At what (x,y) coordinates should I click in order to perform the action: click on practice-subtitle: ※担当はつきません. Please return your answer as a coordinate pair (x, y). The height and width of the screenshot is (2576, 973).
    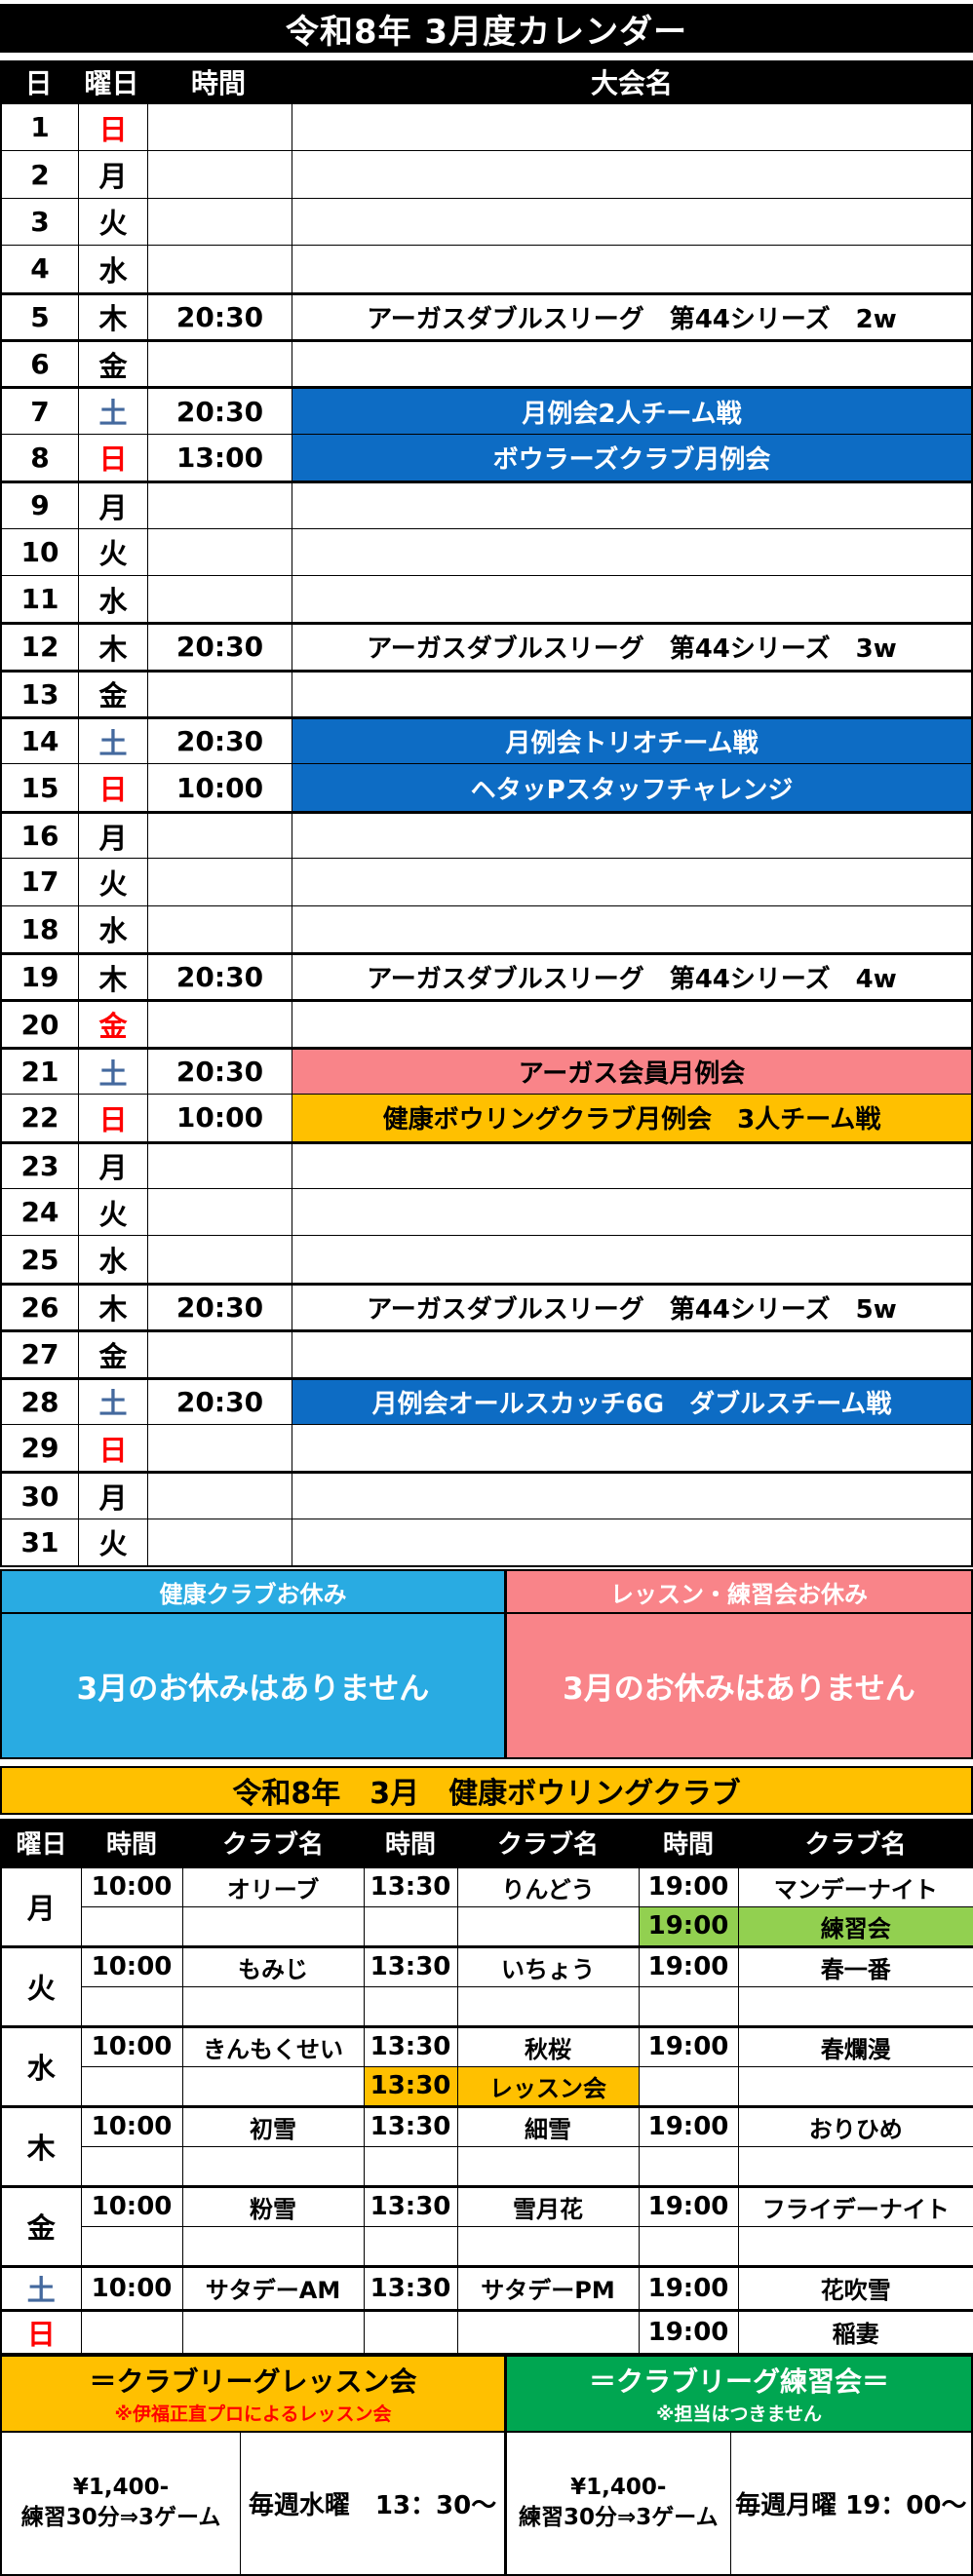
    Looking at the image, I should click on (739, 2414).